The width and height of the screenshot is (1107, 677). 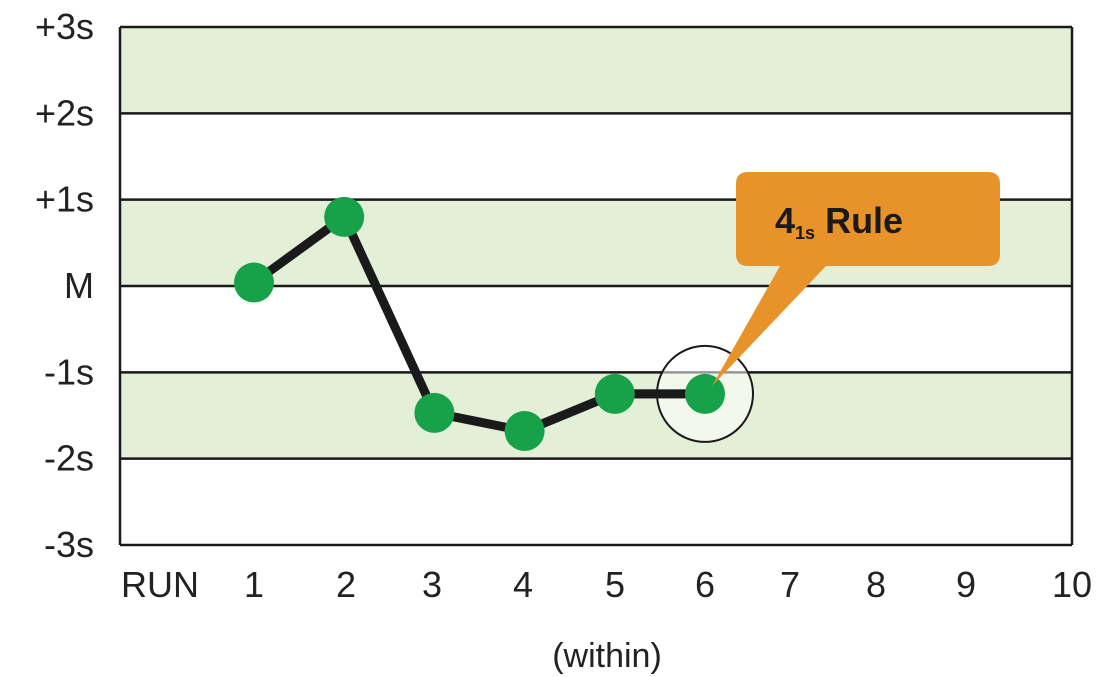 What do you see at coordinates (69, 544) in the screenshot?
I see `y-tick-label-6: -3s` at bounding box center [69, 544].